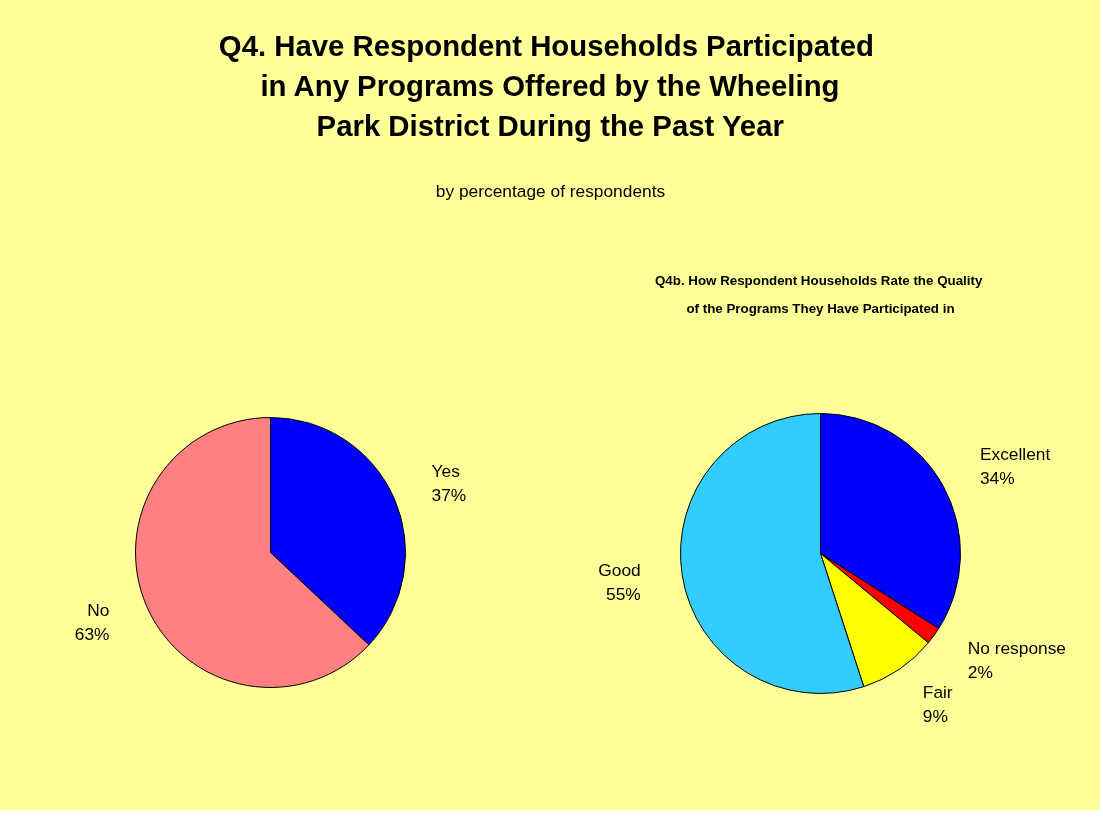 The height and width of the screenshot is (826, 1103). I want to click on data-label: 37%, so click(449, 494).